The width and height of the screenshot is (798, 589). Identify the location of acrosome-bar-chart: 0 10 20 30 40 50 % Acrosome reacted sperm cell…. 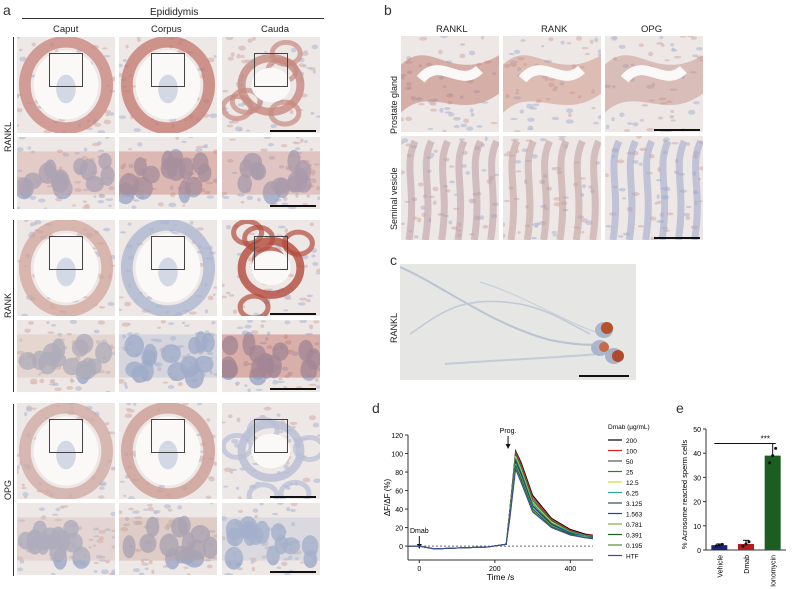
(733, 507).